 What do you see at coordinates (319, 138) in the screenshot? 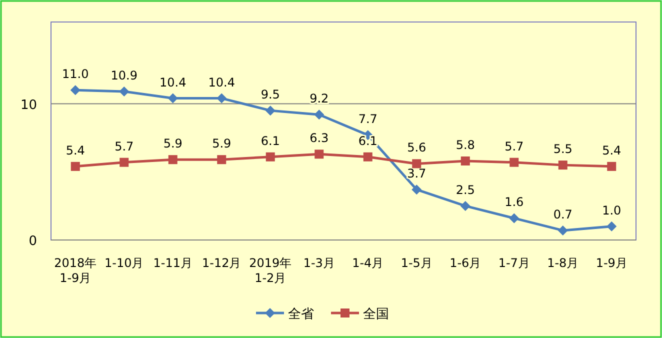
I see `data-label: 6.3` at bounding box center [319, 138].